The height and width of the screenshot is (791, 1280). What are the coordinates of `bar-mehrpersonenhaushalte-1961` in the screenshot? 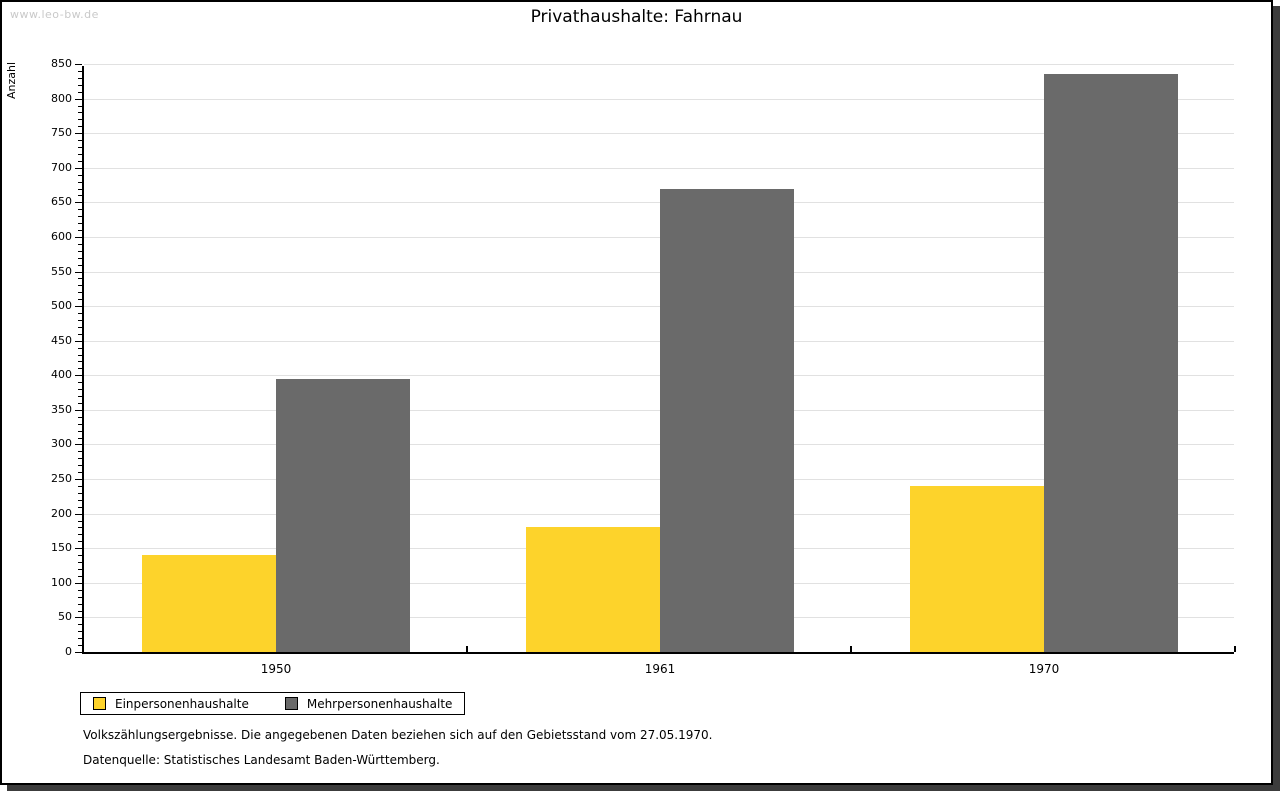 It's located at (727, 420).